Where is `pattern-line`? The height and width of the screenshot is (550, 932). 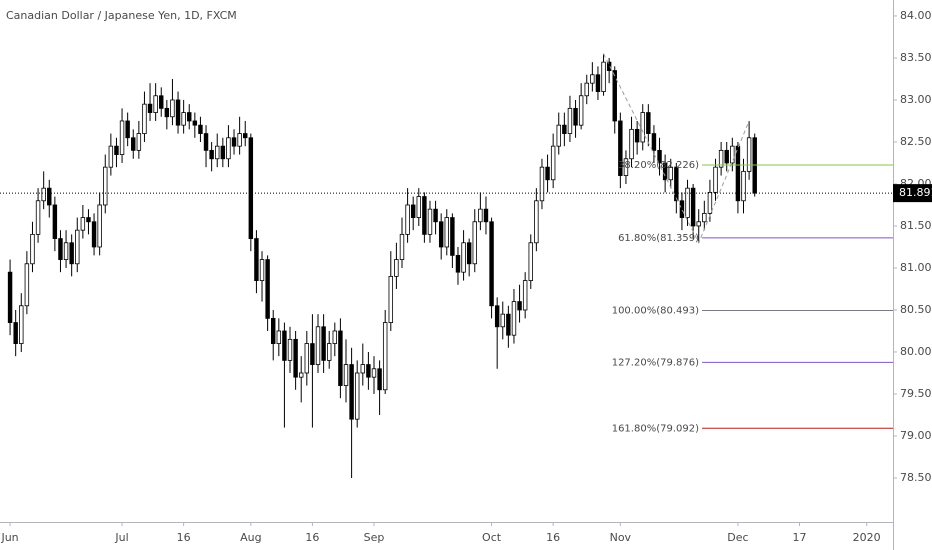 pattern-line is located at coordinates (676, 148).